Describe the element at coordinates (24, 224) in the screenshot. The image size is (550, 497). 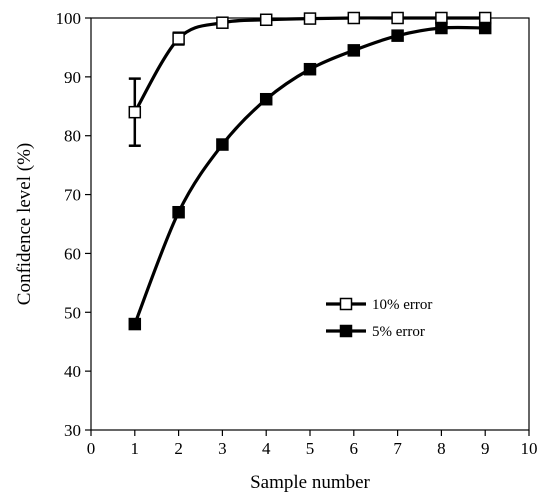
I see `y-axis-title: Confidence level (%)` at that location.